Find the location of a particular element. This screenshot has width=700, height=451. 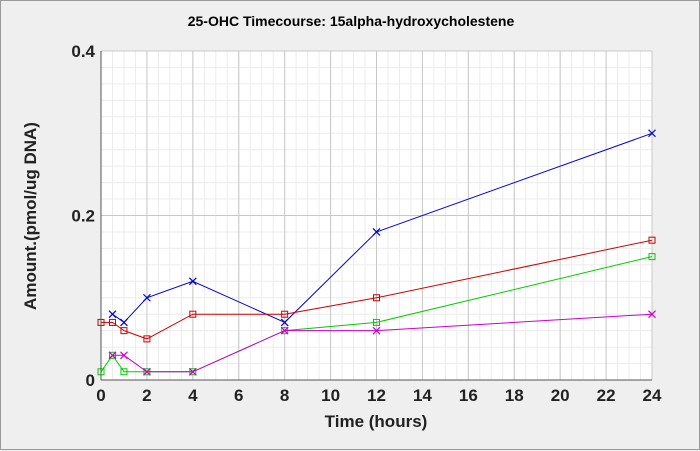

x-tick-label: 16 is located at coordinates (468, 395).